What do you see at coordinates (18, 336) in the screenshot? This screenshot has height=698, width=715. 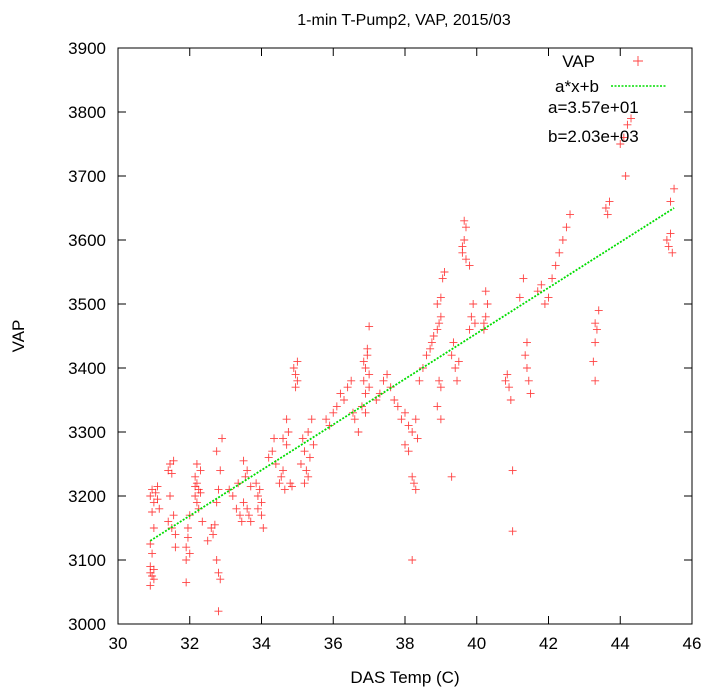 I see `y-axis-label: VAP` at bounding box center [18, 336].